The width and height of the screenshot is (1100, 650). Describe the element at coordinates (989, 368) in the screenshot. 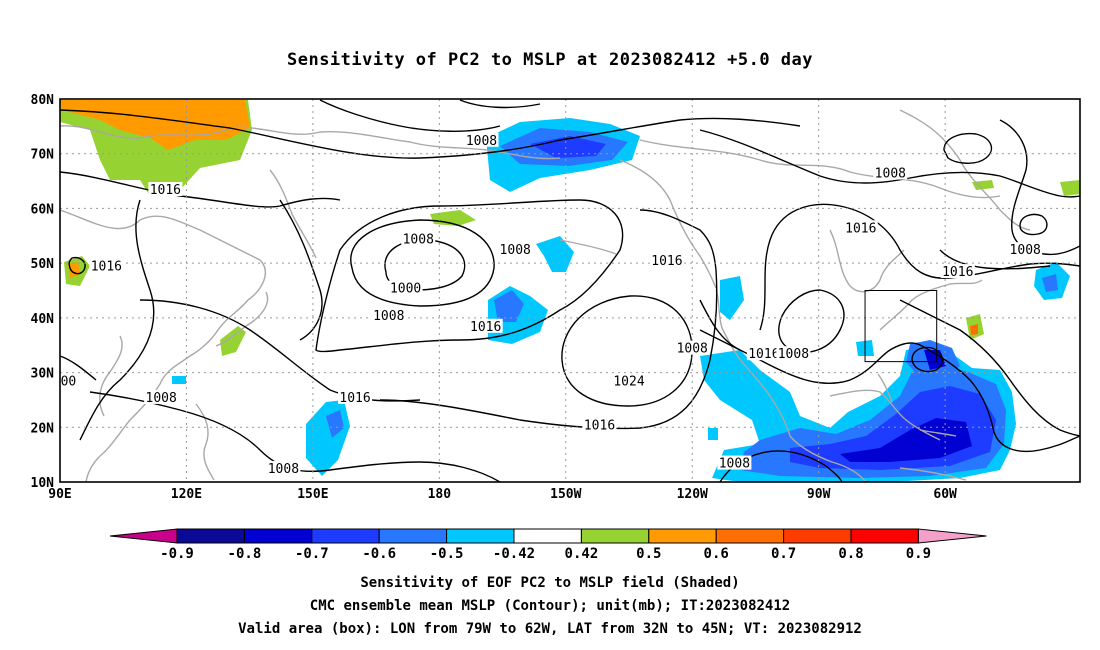

I see `contour-1008-ne-atlantic` at that location.